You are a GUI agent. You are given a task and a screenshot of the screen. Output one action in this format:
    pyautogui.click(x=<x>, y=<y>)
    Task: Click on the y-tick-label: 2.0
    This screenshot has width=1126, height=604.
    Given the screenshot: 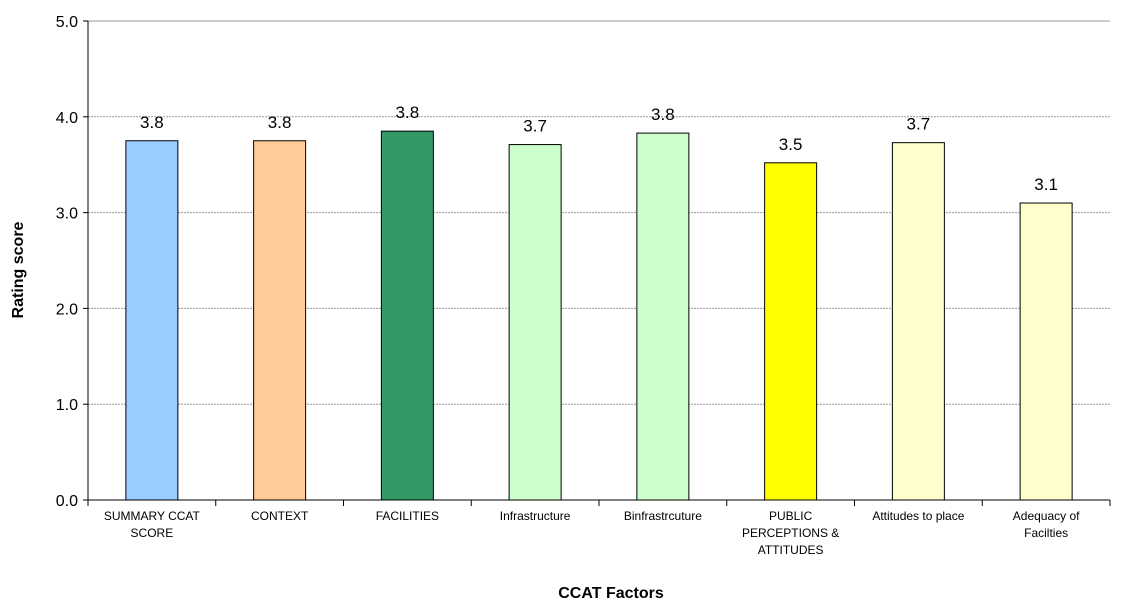 What is the action you would take?
    pyautogui.click(x=67, y=309)
    